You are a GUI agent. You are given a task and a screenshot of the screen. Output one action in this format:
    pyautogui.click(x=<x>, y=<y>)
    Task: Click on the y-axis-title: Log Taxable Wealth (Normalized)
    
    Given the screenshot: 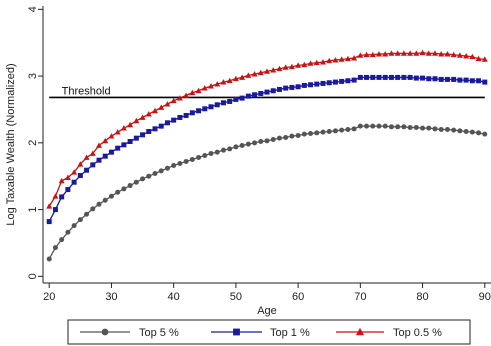 What is the action you would take?
    pyautogui.click(x=11, y=144)
    